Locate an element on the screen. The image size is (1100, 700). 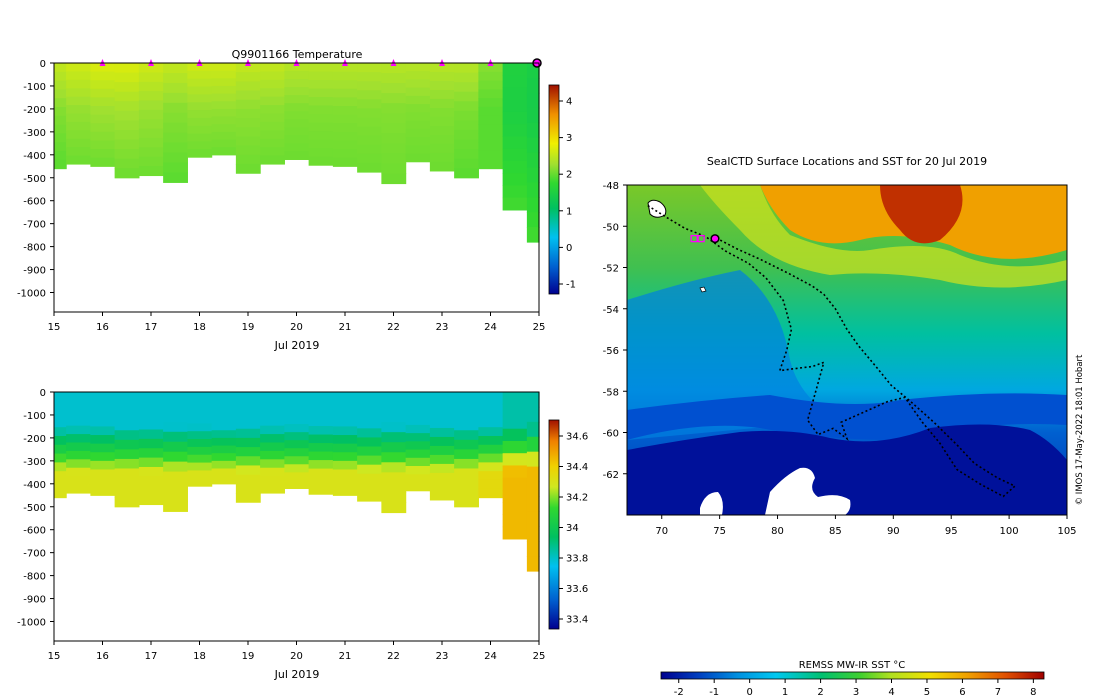
y-tick-label: -700 is located at coordinates (34, 554).